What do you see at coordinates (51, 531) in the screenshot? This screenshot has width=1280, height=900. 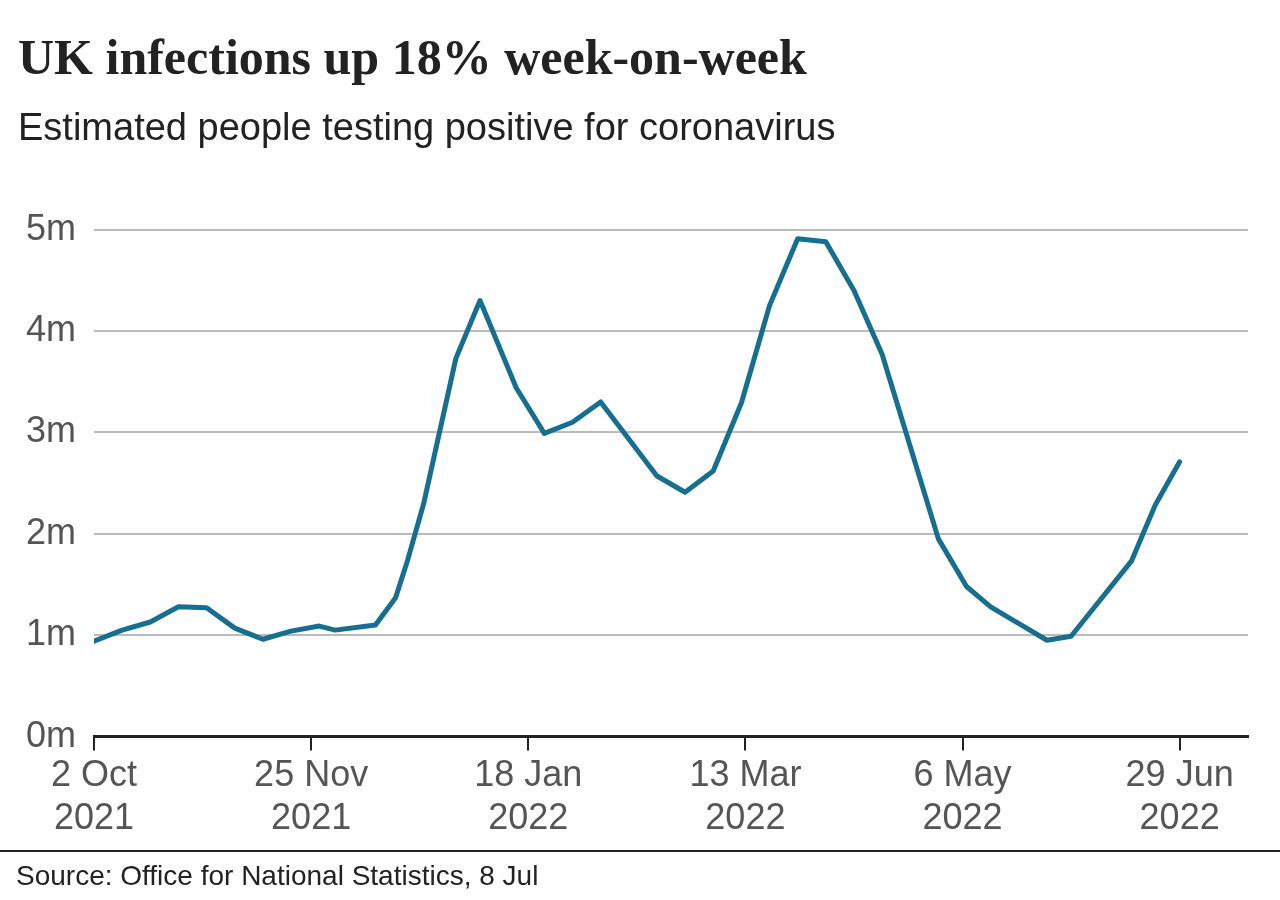 I see `y-tick-label: 2m` at bounding box center [51, 531].